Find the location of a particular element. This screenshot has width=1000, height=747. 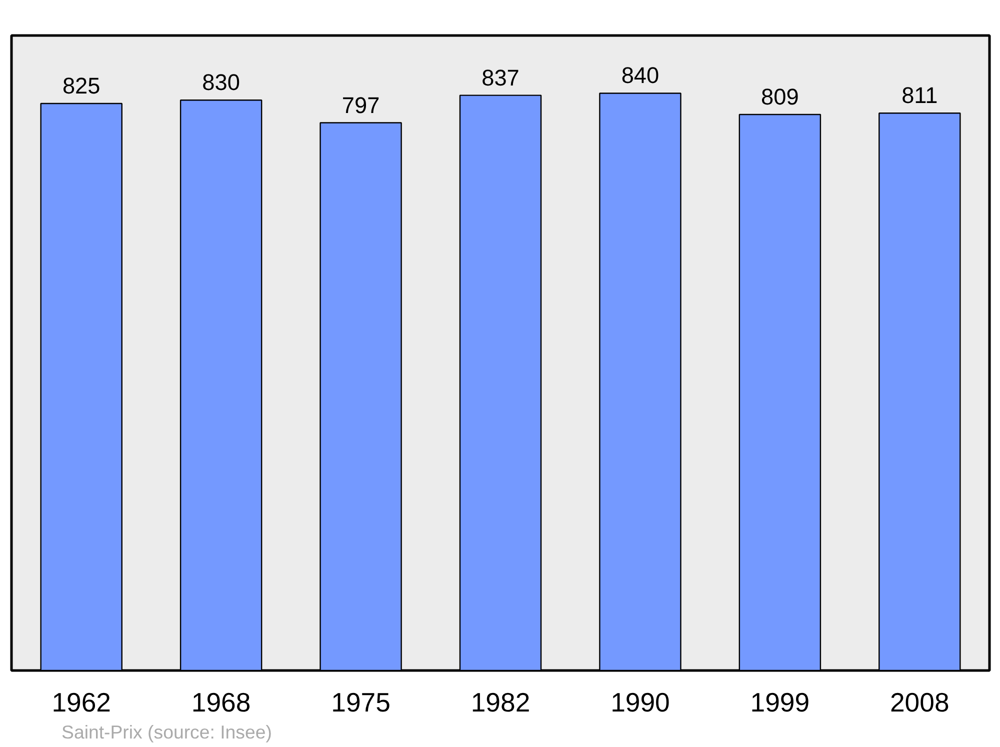

data-label: 825 is located at coordinates (81, 85).